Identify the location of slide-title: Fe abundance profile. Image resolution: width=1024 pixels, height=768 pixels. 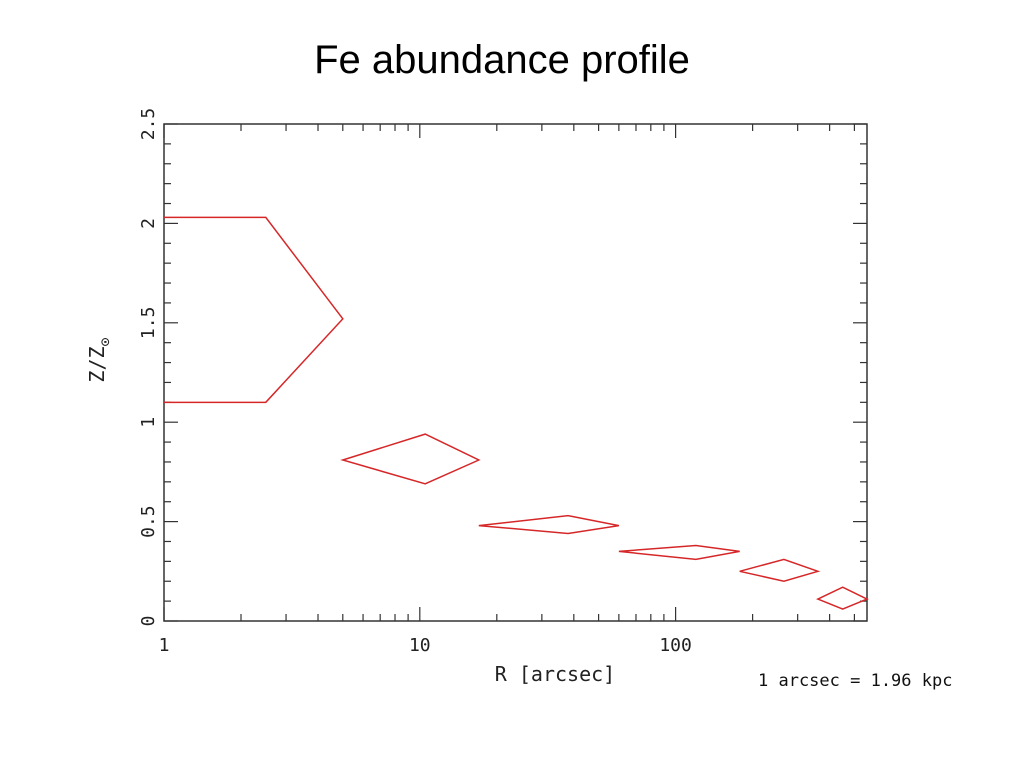
(502, 60).